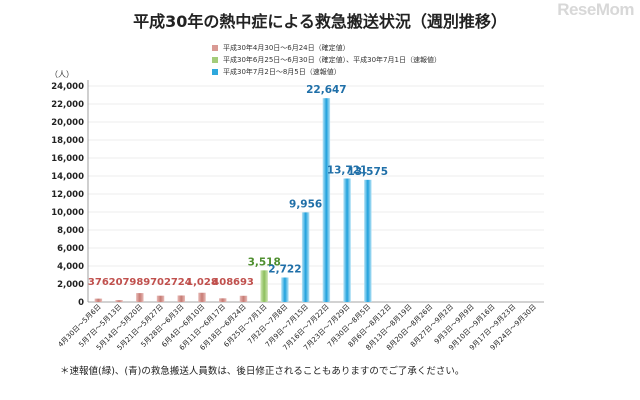 The height and width of the screenshot is (400, 640). I want to click on data-label: 13,575, so click(368, 172).